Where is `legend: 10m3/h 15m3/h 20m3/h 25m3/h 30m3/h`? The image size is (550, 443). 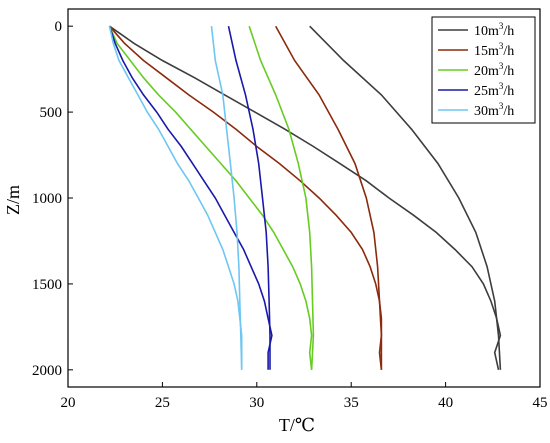
legend: 10m3/h 15m3/h 20m3/h 25m3/h 30m3/h is located at coordinates (483, 70).